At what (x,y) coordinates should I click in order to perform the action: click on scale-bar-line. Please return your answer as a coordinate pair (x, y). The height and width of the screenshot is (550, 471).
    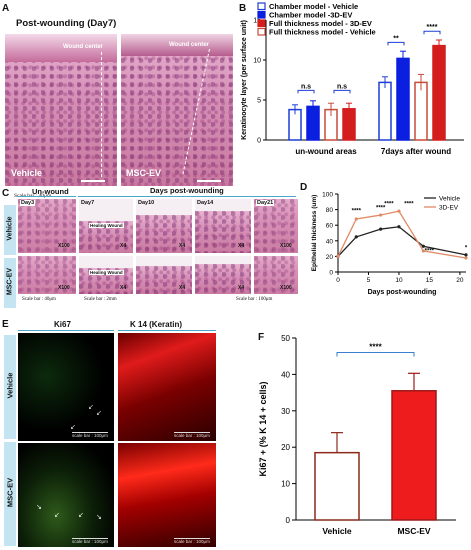
    Looking at the image, I should click on (93, 181).